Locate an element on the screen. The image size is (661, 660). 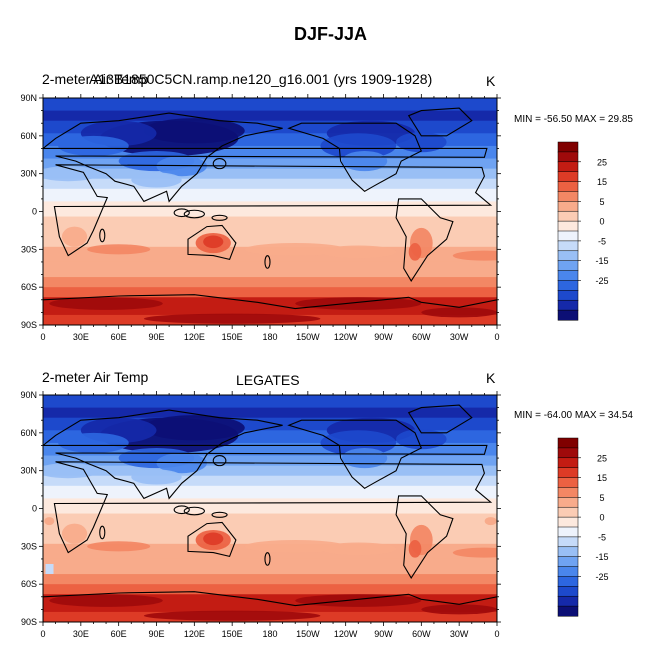
panel-center-label: LEGATES is located at coordinates (268, 380).